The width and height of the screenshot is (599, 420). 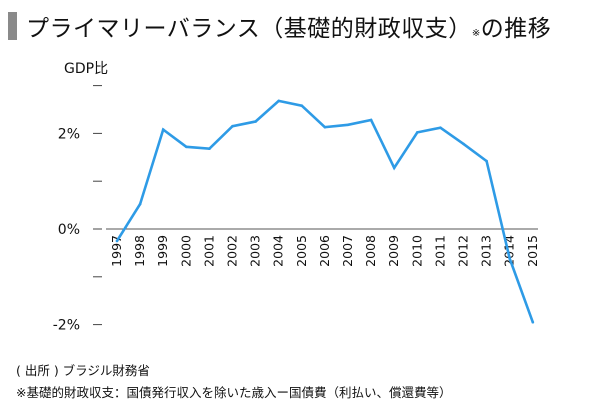 What do you see at coordinates (185, 251) in the screenshot?
I see `x-tick-label: 2000` at bounding box center [185, 251].